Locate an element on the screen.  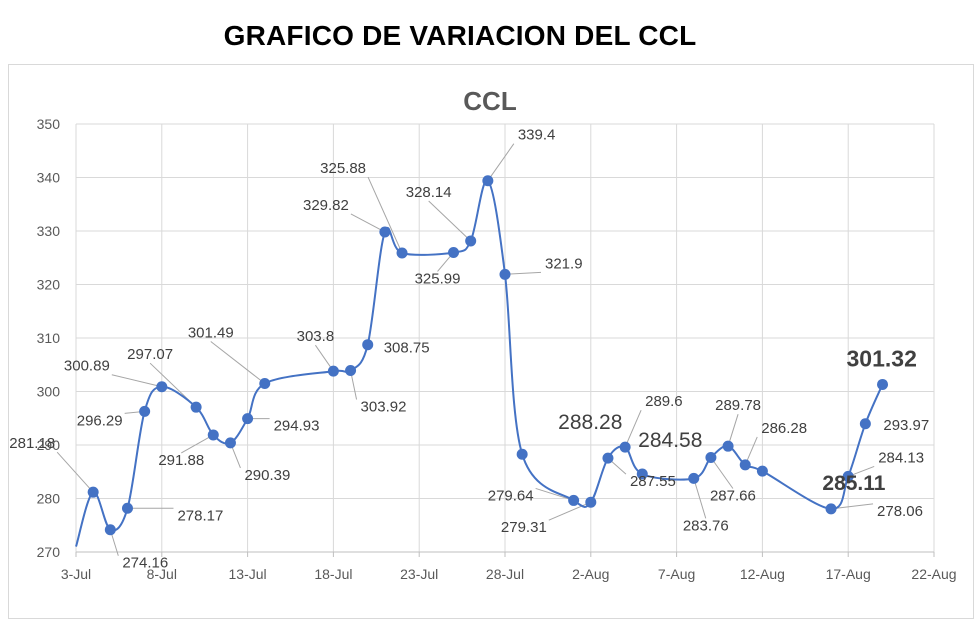
data-label: 301.49 is located at coordinates (211, 333).